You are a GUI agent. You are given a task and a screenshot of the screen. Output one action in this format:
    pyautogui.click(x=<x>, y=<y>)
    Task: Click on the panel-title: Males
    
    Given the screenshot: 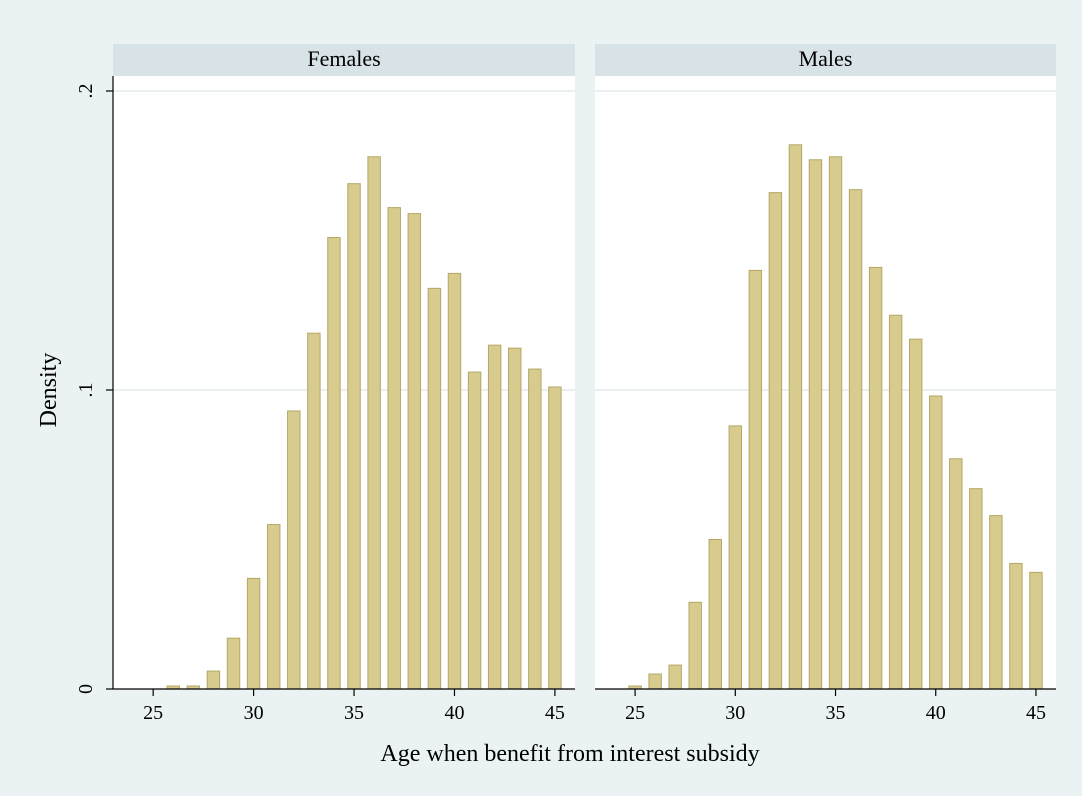 What is the action you would take?
    pyautogui.click(x=826, y=58)
    